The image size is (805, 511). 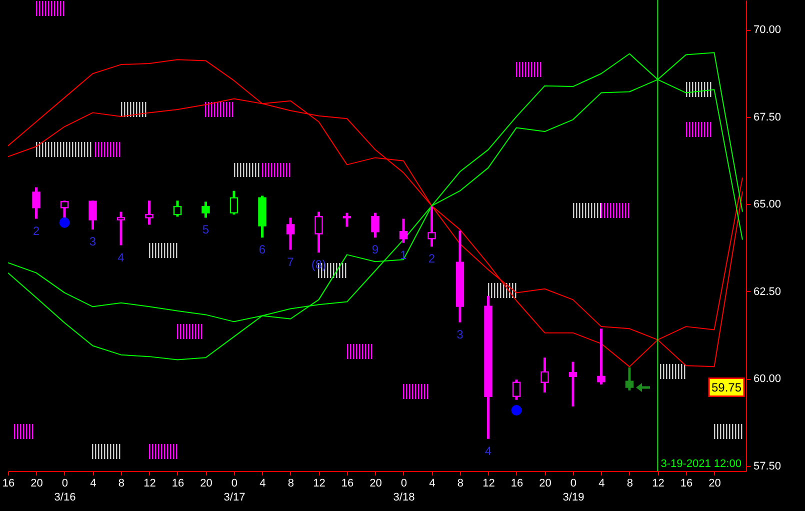 I want to click on annotation: 59.75, so click(x=726, y=387).